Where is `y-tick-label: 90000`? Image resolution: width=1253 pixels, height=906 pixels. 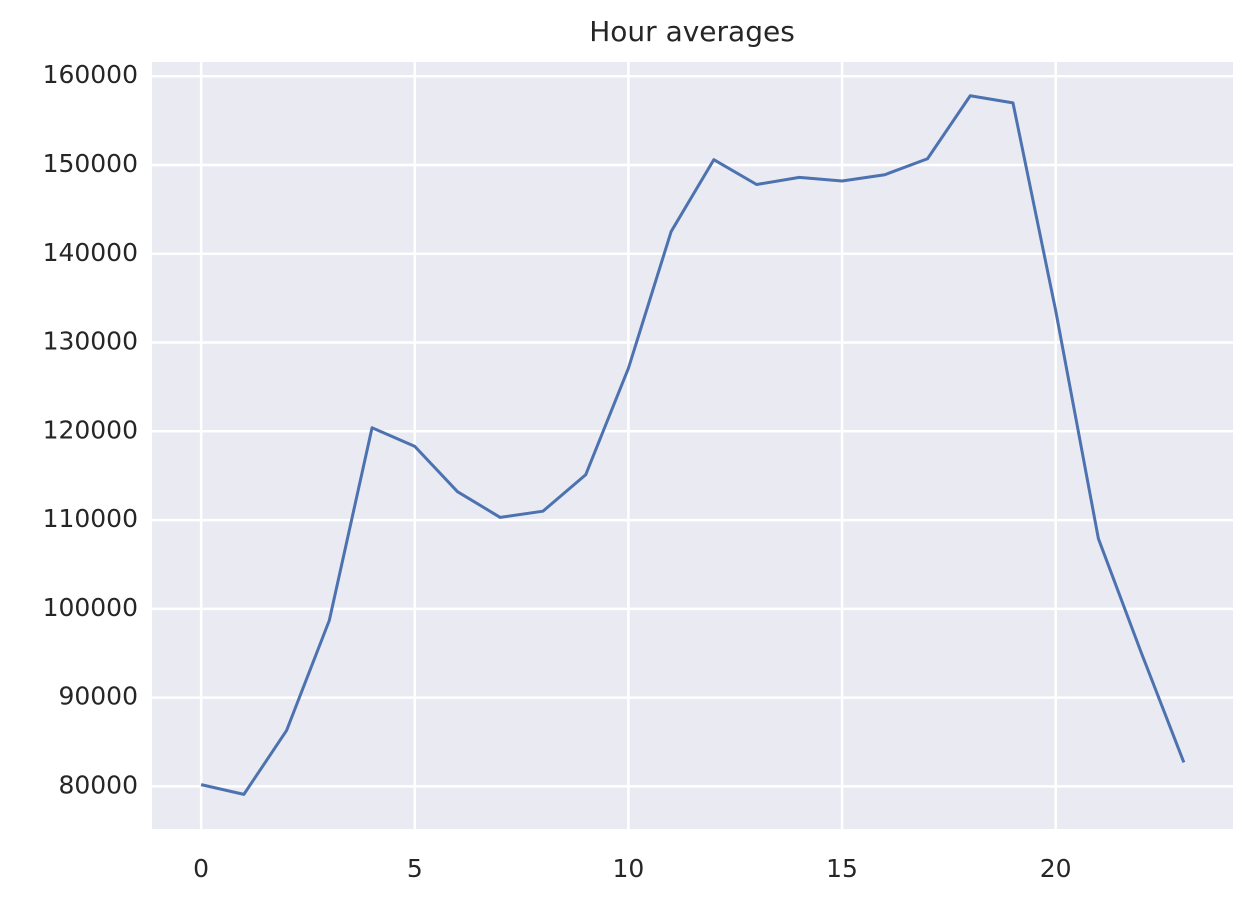 y-tick-label: 90000 is located at coordinates (98, 696).